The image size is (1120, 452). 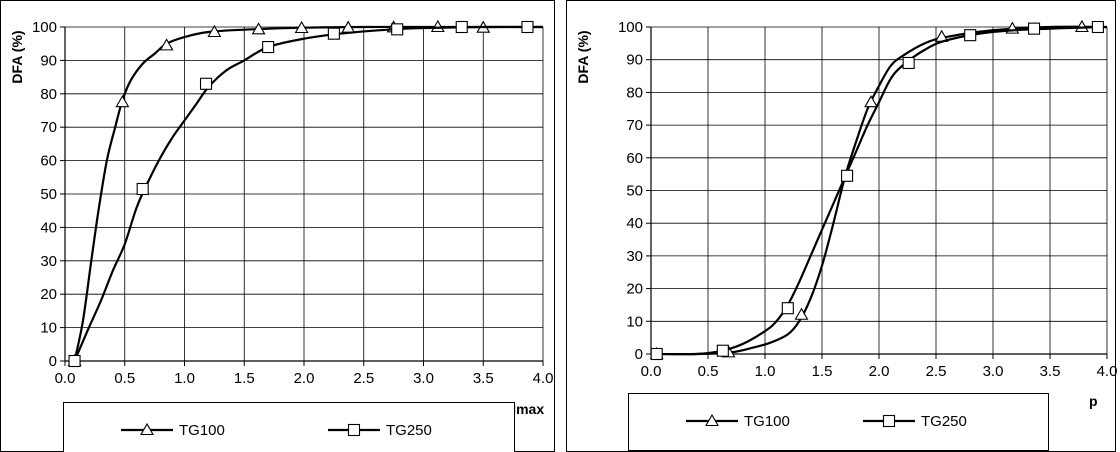 I want to click on x-axis-label: Hmax, so click(x=525, y=409).